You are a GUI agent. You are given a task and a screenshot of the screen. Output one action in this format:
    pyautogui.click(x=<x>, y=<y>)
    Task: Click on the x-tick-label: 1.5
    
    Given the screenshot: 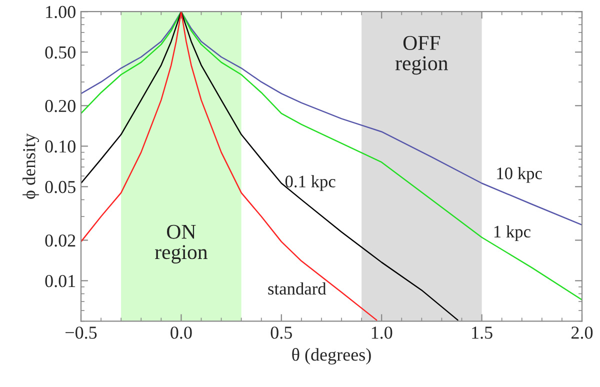 What is the action you would take?
    pyautogui.click(x=482, y=332)
    